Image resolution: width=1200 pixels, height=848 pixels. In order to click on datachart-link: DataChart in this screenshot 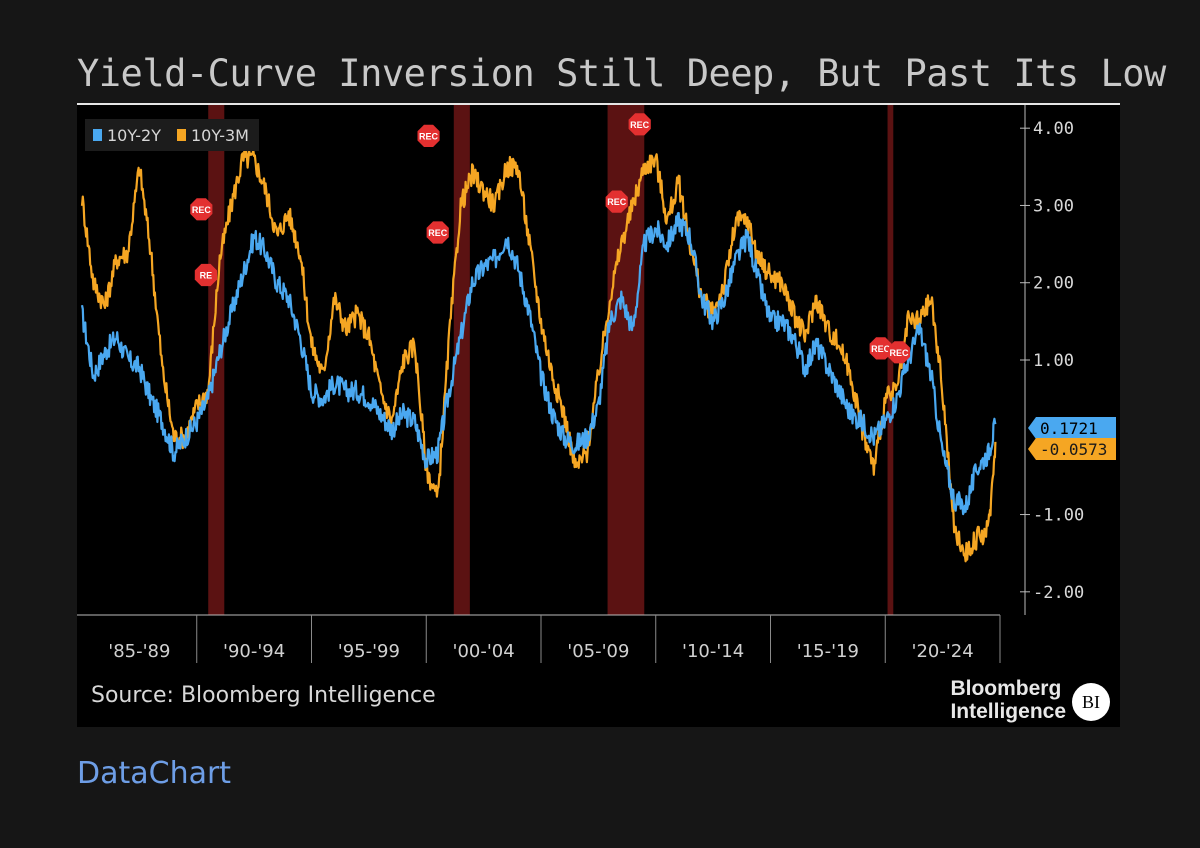, I will do `click(154, 773)`.